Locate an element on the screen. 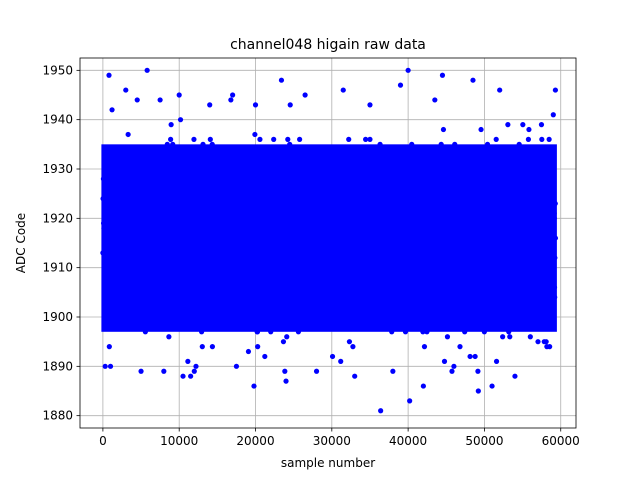  x-tick-label: 50000 is located at coordinates (484, 441).